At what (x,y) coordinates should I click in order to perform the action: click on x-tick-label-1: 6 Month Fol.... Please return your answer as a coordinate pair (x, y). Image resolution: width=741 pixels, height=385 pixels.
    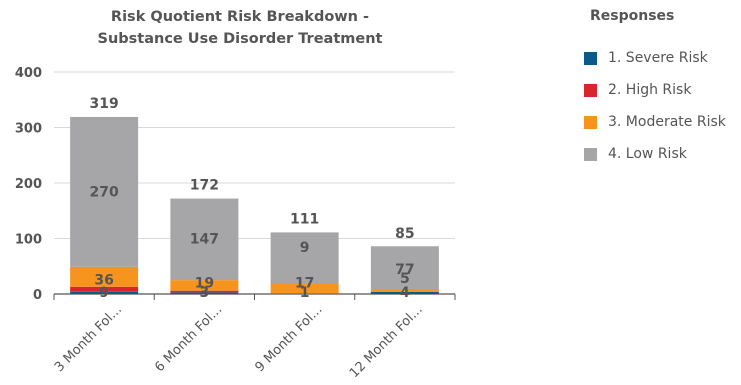
    Looking at the image, I should click on (188, 338).